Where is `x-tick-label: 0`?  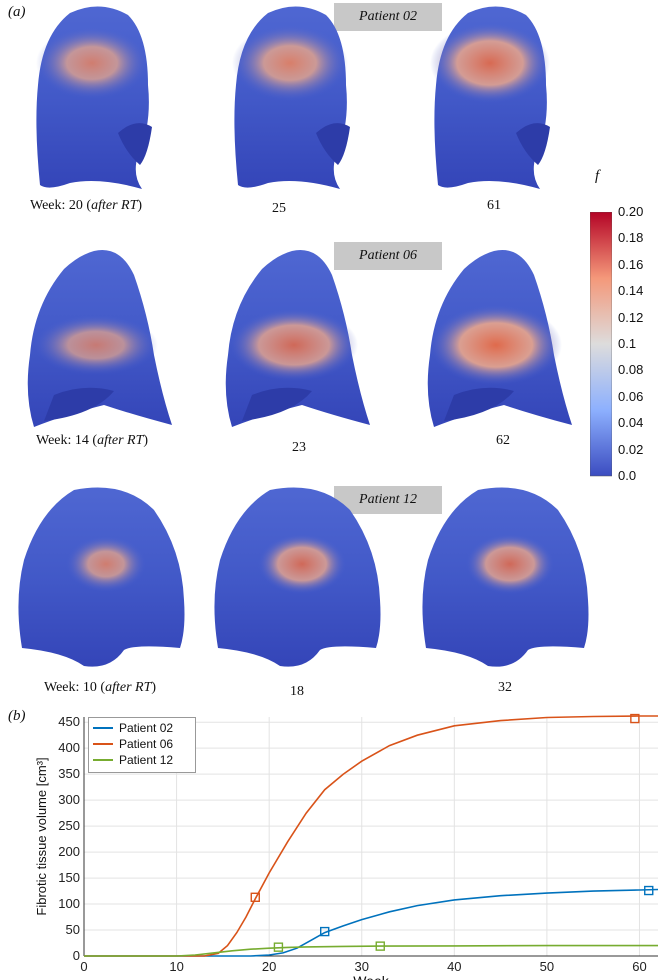 x-tick-label: 0 is located at coordinates (83, 966).